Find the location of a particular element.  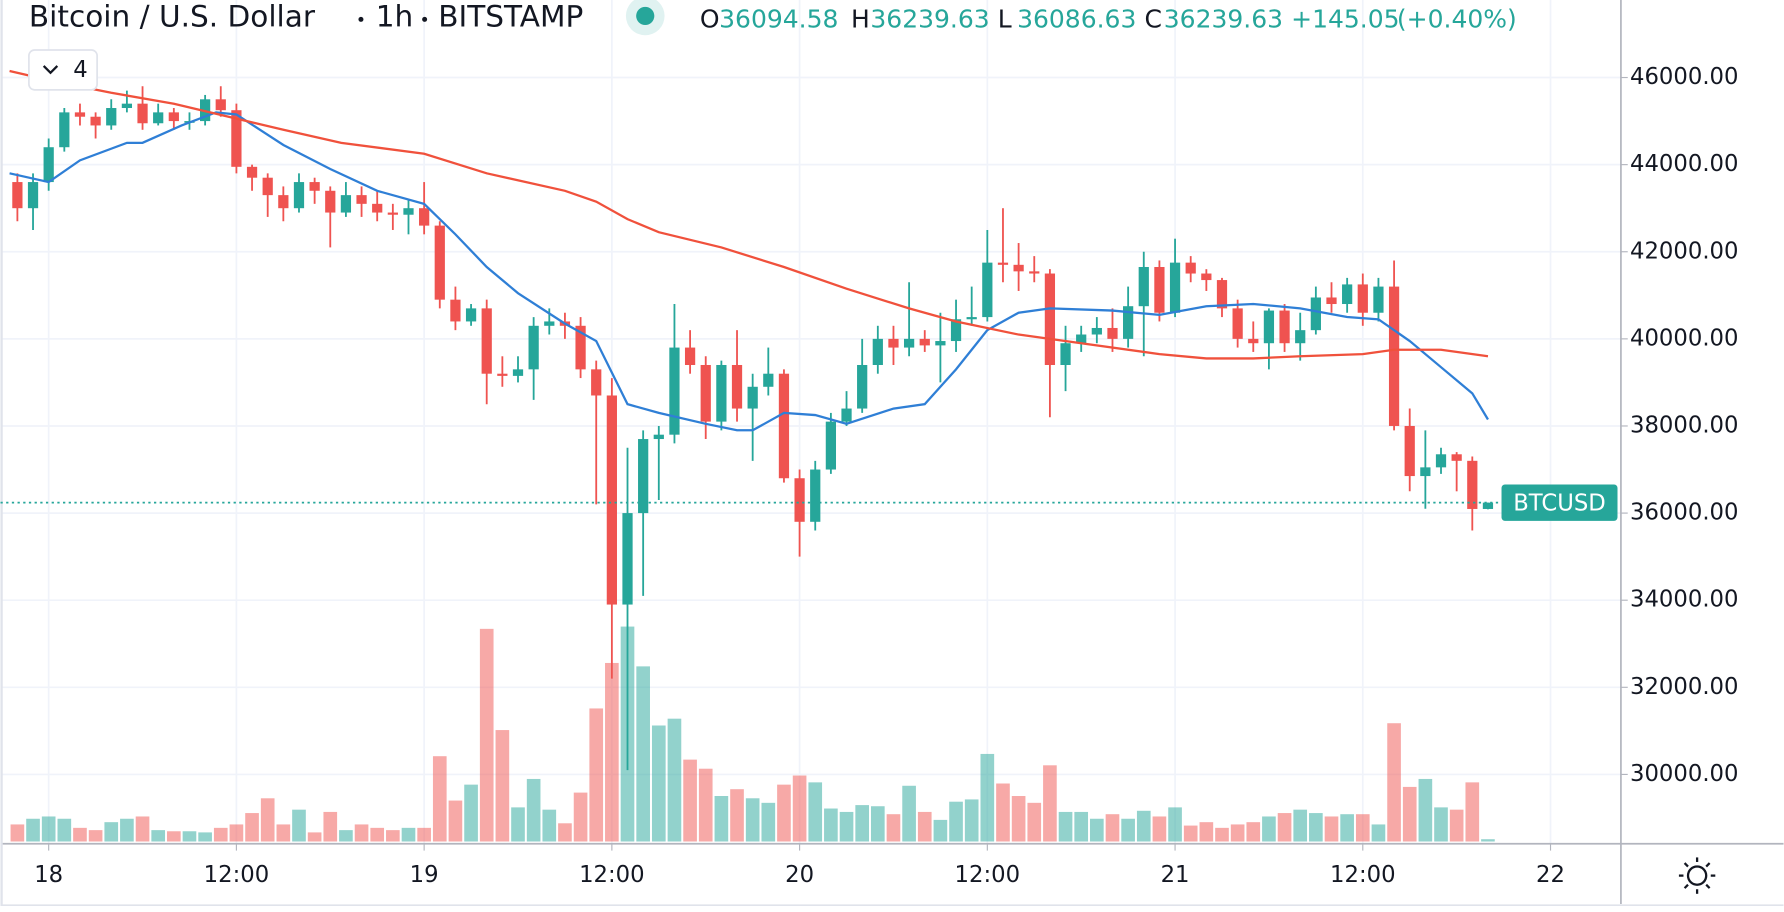

indicator-toggle: 4 is located at coordinates (63, 70).